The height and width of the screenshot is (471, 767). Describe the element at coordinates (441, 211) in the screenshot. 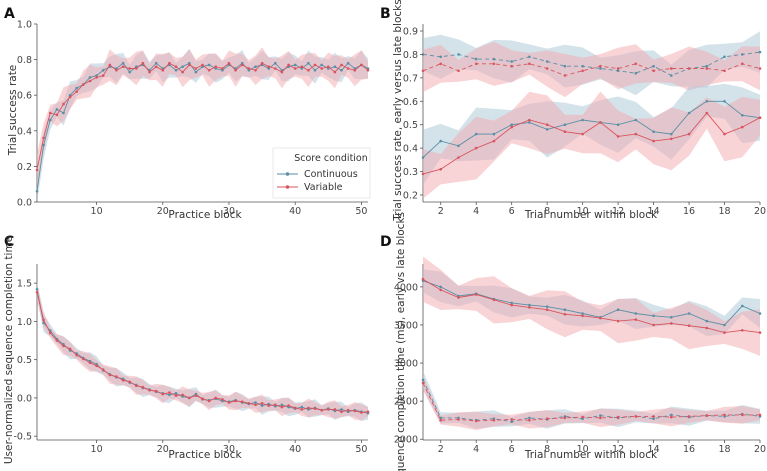

I see `x-tick-label-b: 2` at that location.